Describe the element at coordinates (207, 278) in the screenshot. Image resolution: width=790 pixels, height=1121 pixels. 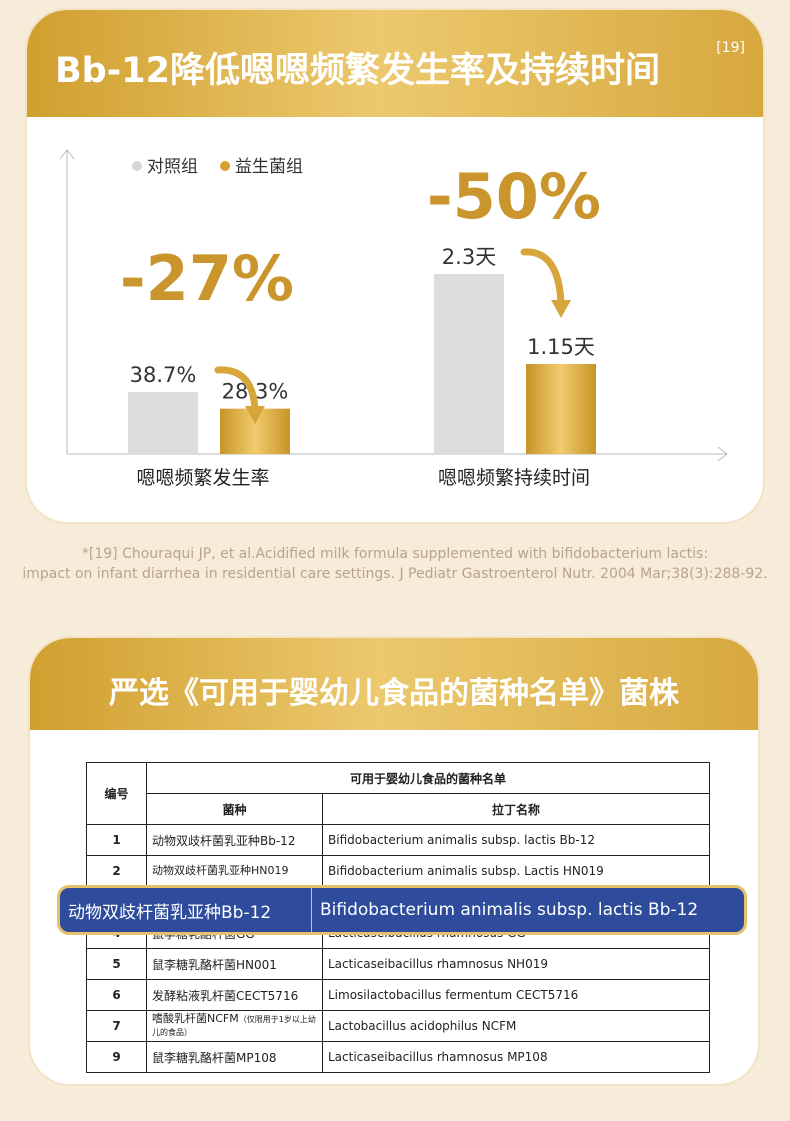
I see `change-label-0: -27%` at that location.